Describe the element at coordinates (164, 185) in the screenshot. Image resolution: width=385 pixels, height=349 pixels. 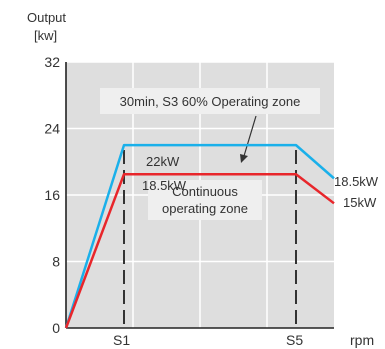
I see `series-18-5kw-label: 18.5kW` at that location.